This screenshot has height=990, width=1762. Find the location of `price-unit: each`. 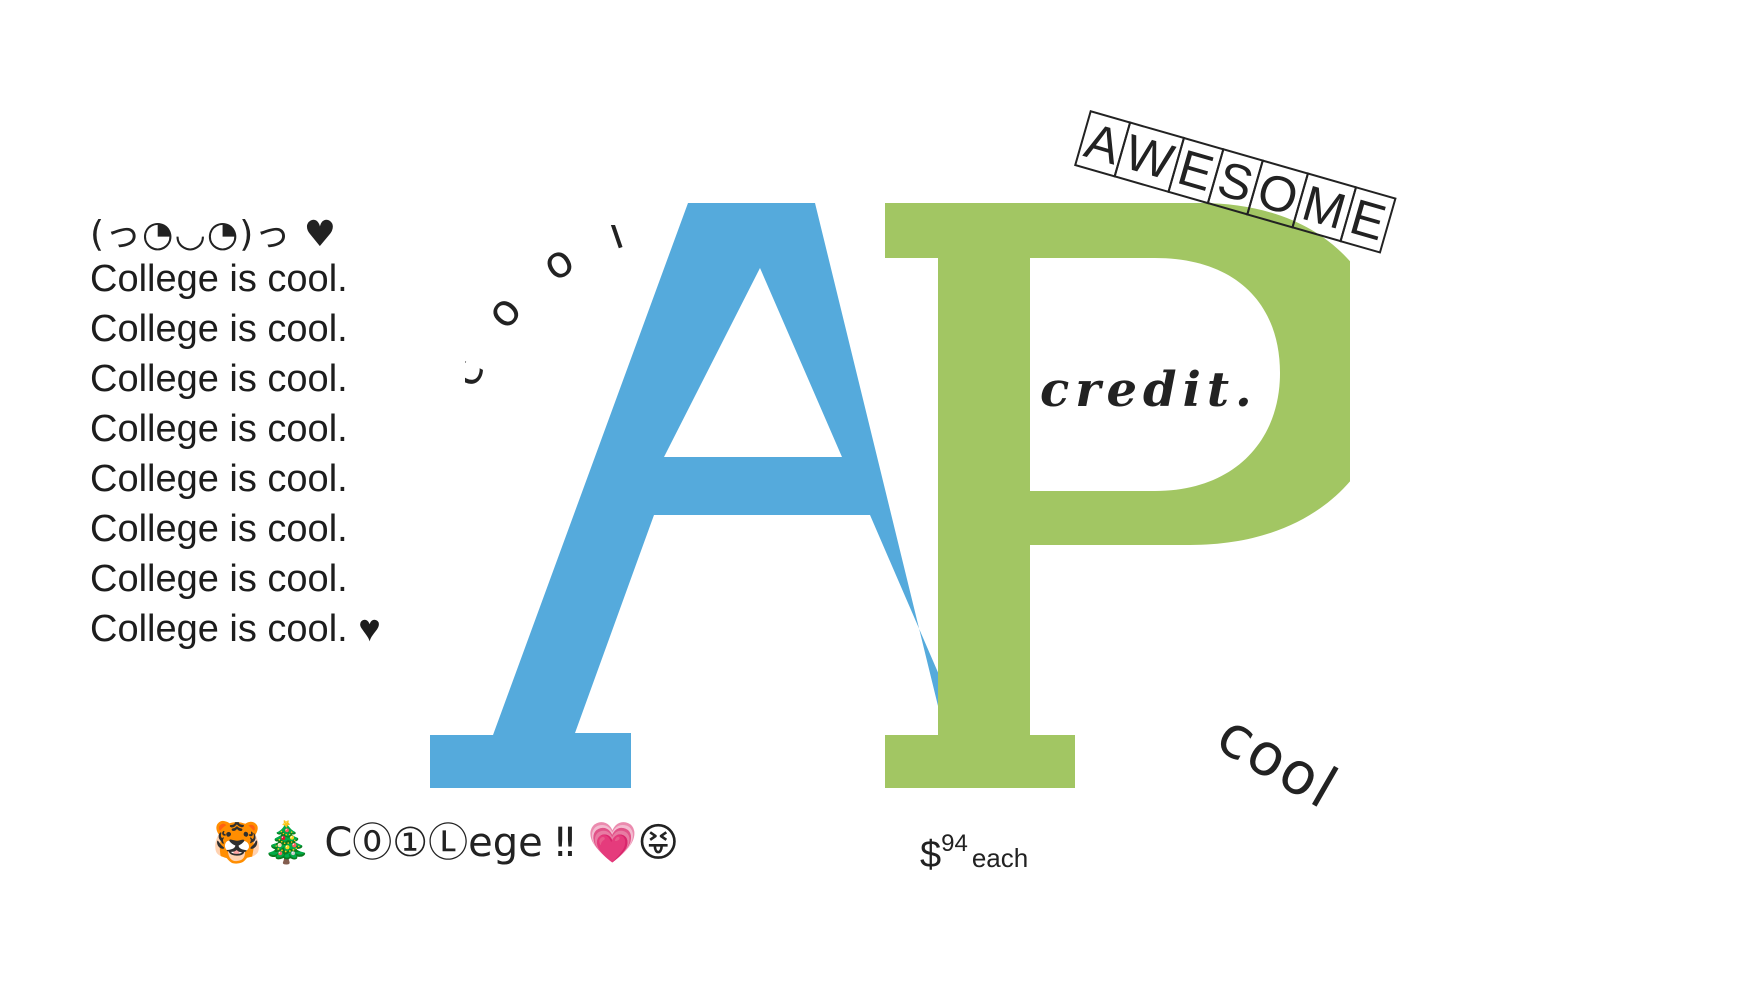

price-unit: each is located at coordinates (1000, 858).